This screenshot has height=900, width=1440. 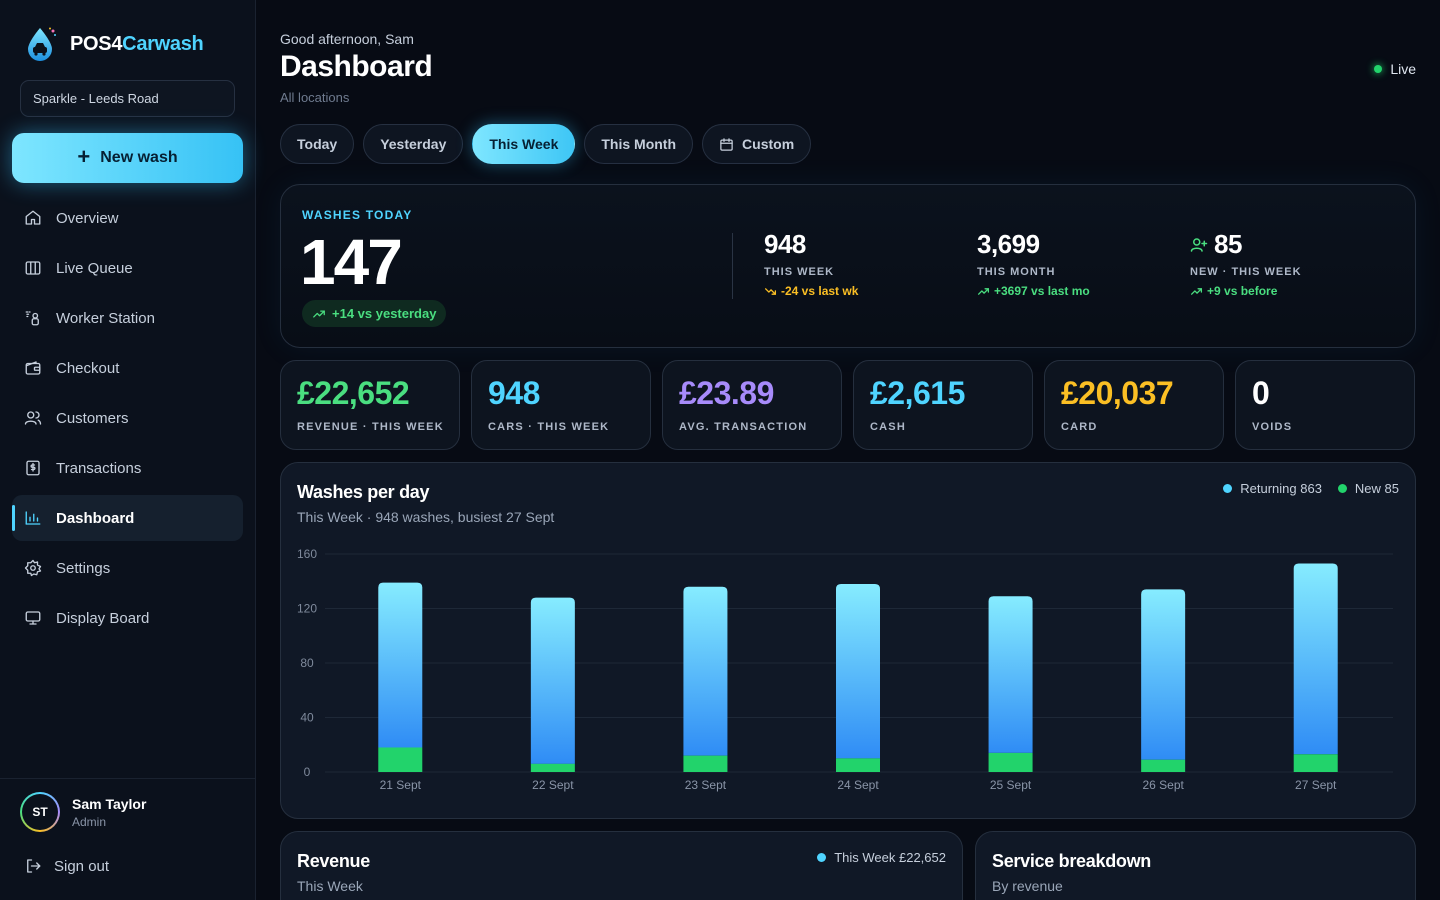 I want to click on mini-delta: +9 vs before, so click(x=1246, y=291).